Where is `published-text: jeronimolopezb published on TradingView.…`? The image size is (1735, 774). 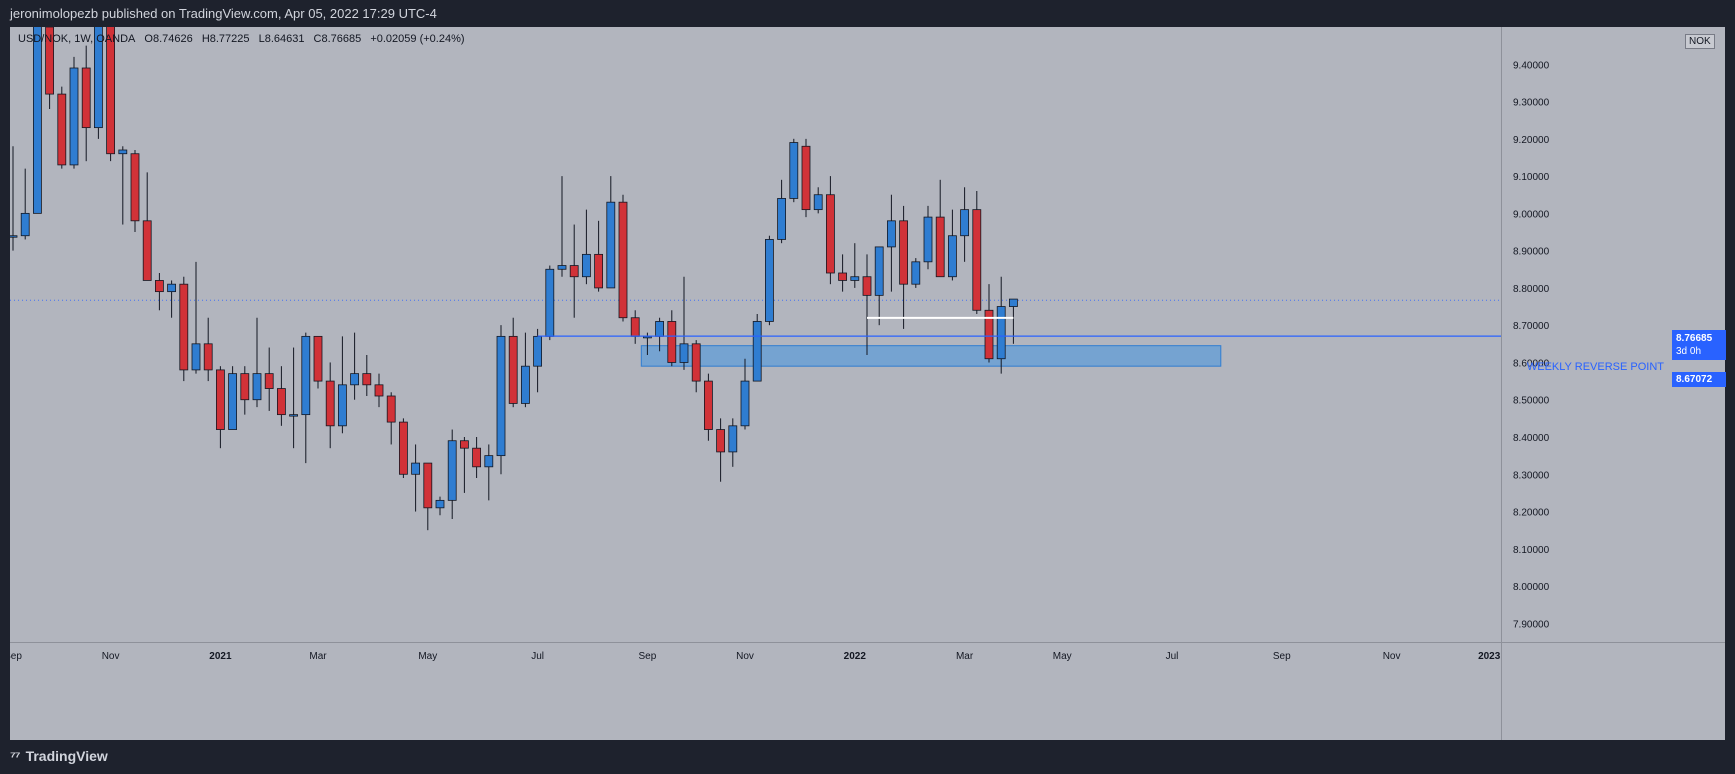
published-text: jeronimolopezb published on TradingView.… is located at coordinates (223, 13).